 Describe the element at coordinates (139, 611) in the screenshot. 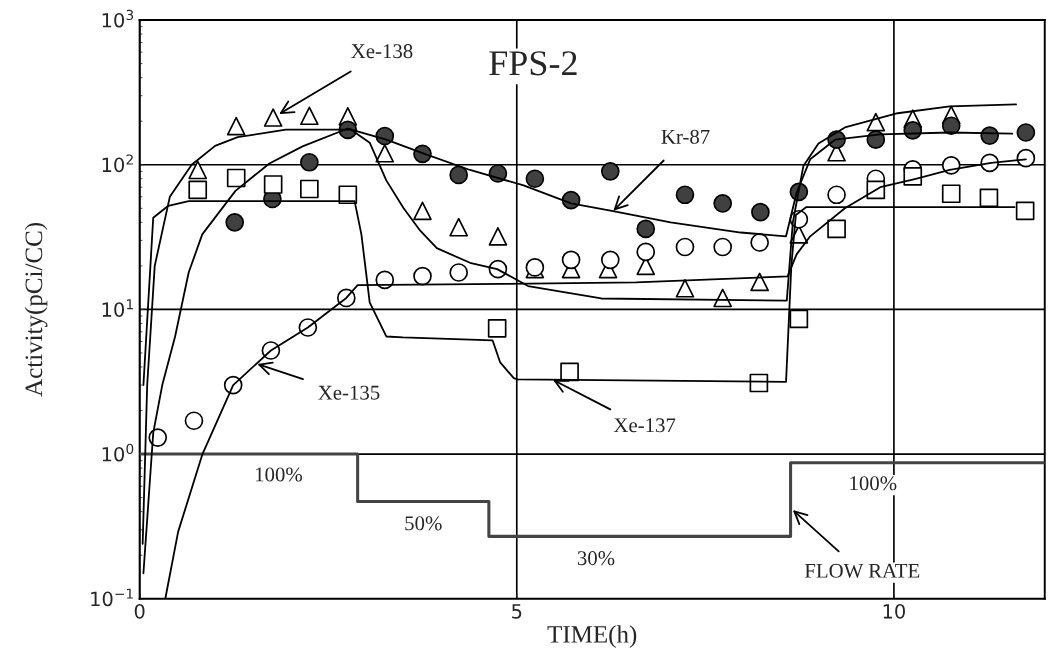

I see `x-tick-label: 0` at that location.